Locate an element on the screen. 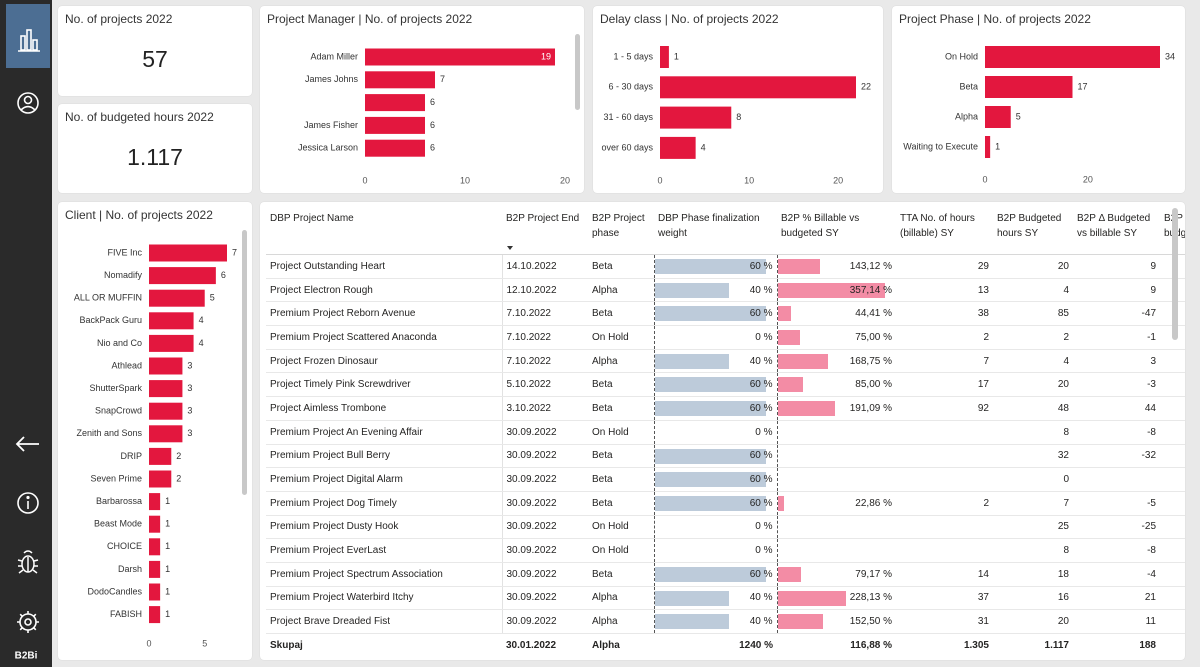 Image resolution: width=1200 pixels, height=667 pixels. cell-text: 31 is located at coordinates (983, 622).